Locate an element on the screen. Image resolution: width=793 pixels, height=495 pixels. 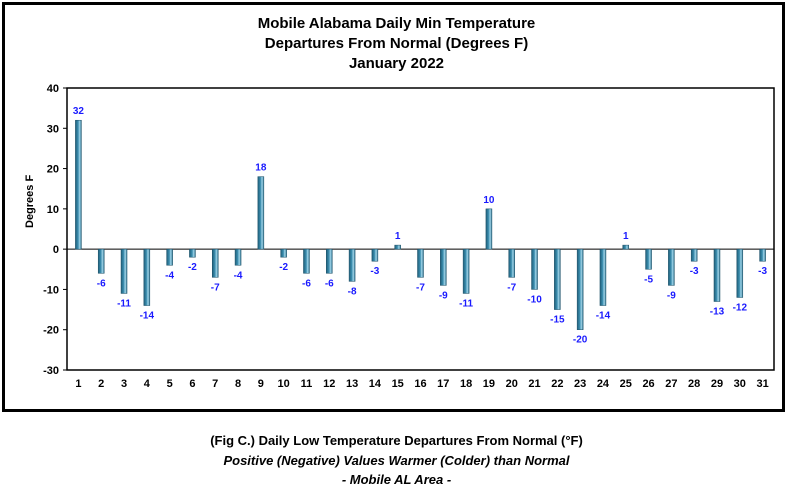
data-label-day-22: -15 is located at coordinates (557, 320).